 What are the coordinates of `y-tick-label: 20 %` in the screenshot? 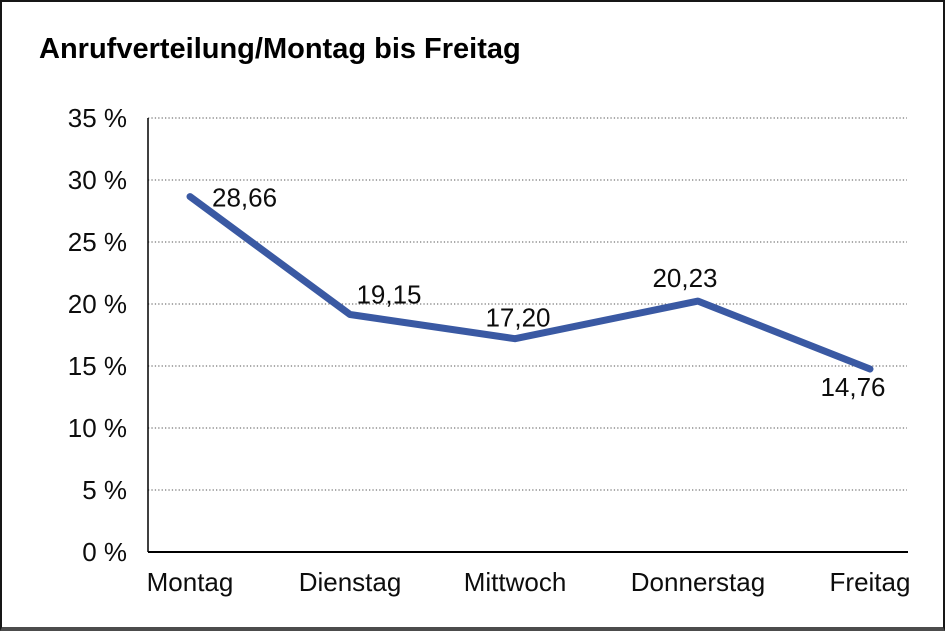 It's located at (97, 304).